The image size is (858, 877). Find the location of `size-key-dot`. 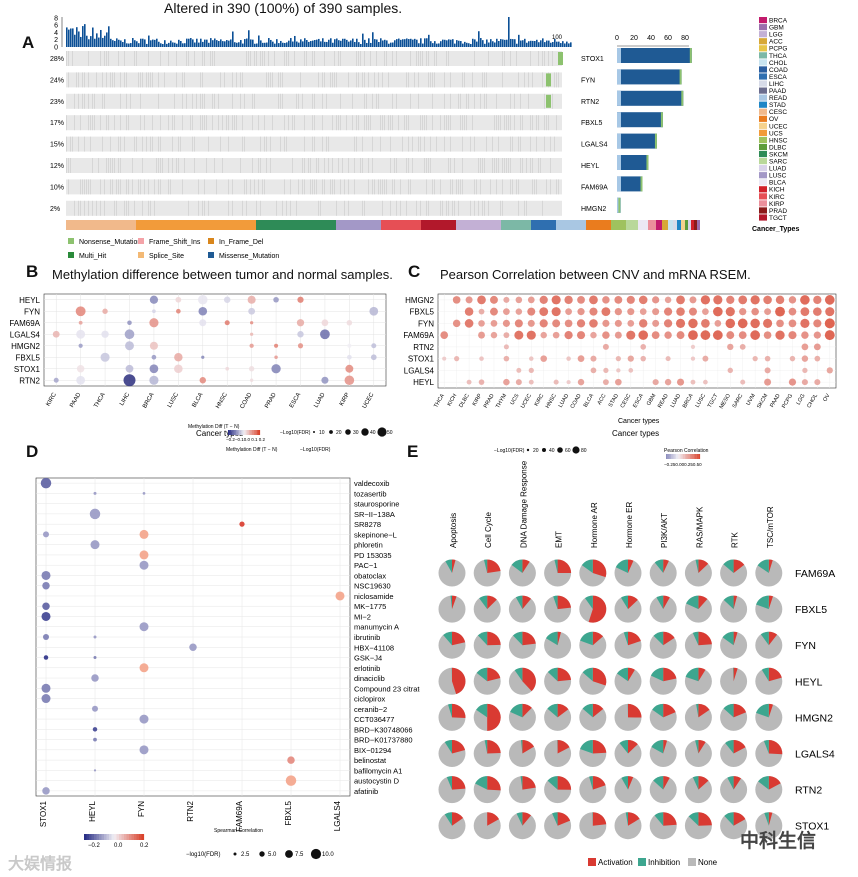

size-key-dot is located at coordinates (528, 450).